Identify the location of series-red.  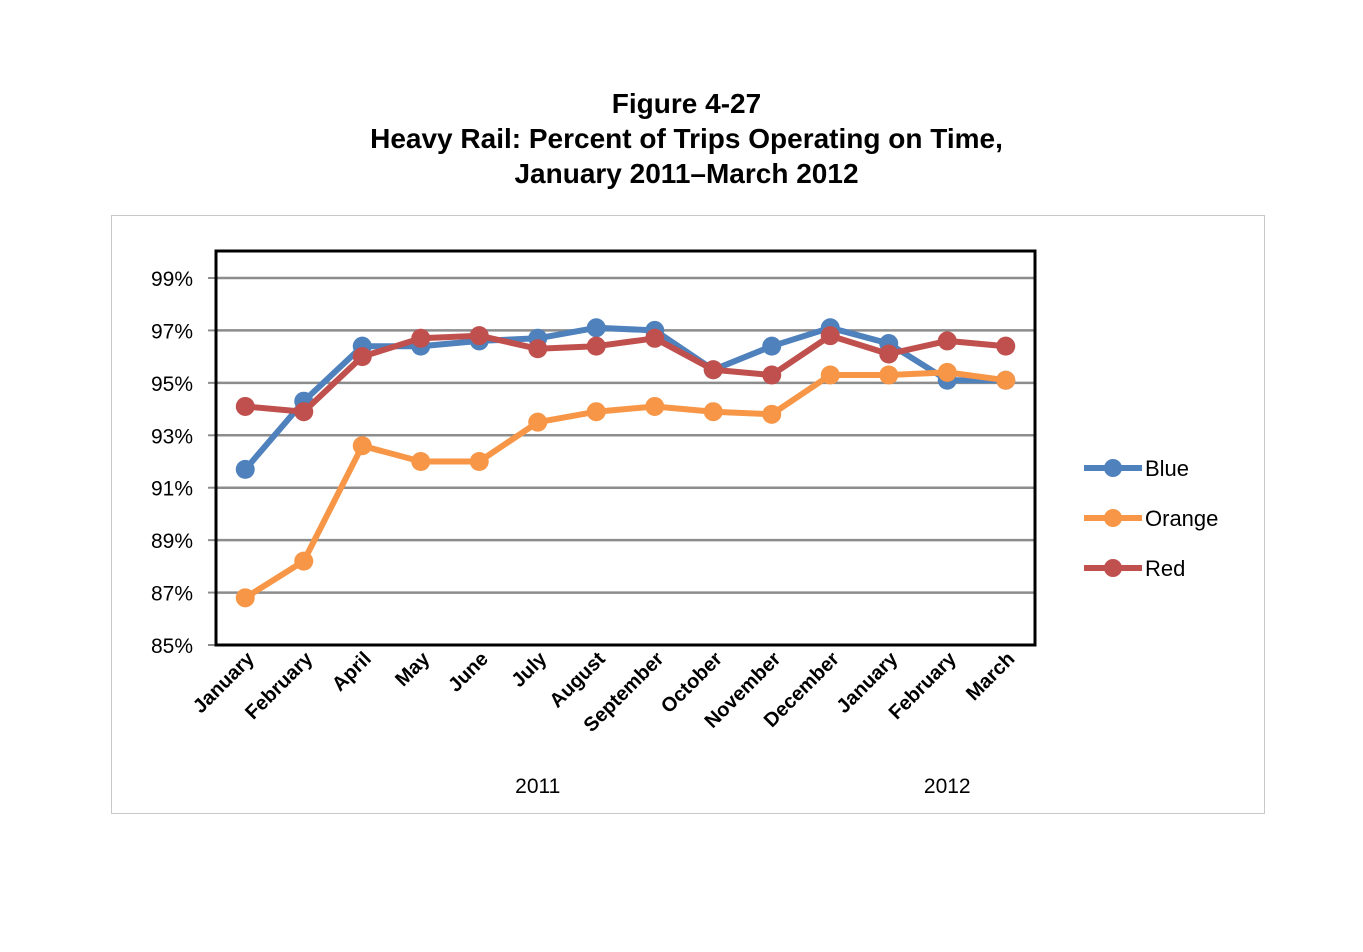
(625, 374).